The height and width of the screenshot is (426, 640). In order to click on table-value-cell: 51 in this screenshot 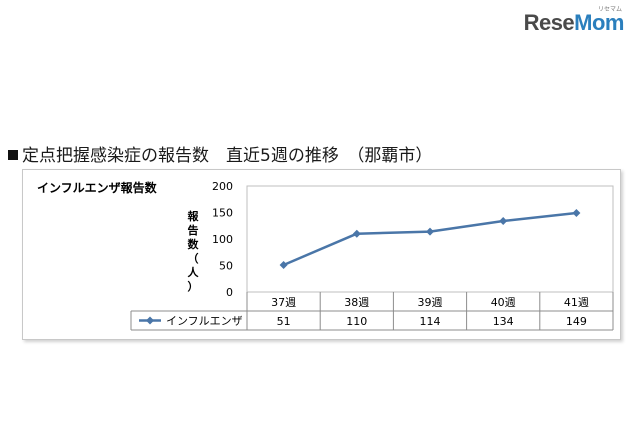, I will do `click(284, 321)`.